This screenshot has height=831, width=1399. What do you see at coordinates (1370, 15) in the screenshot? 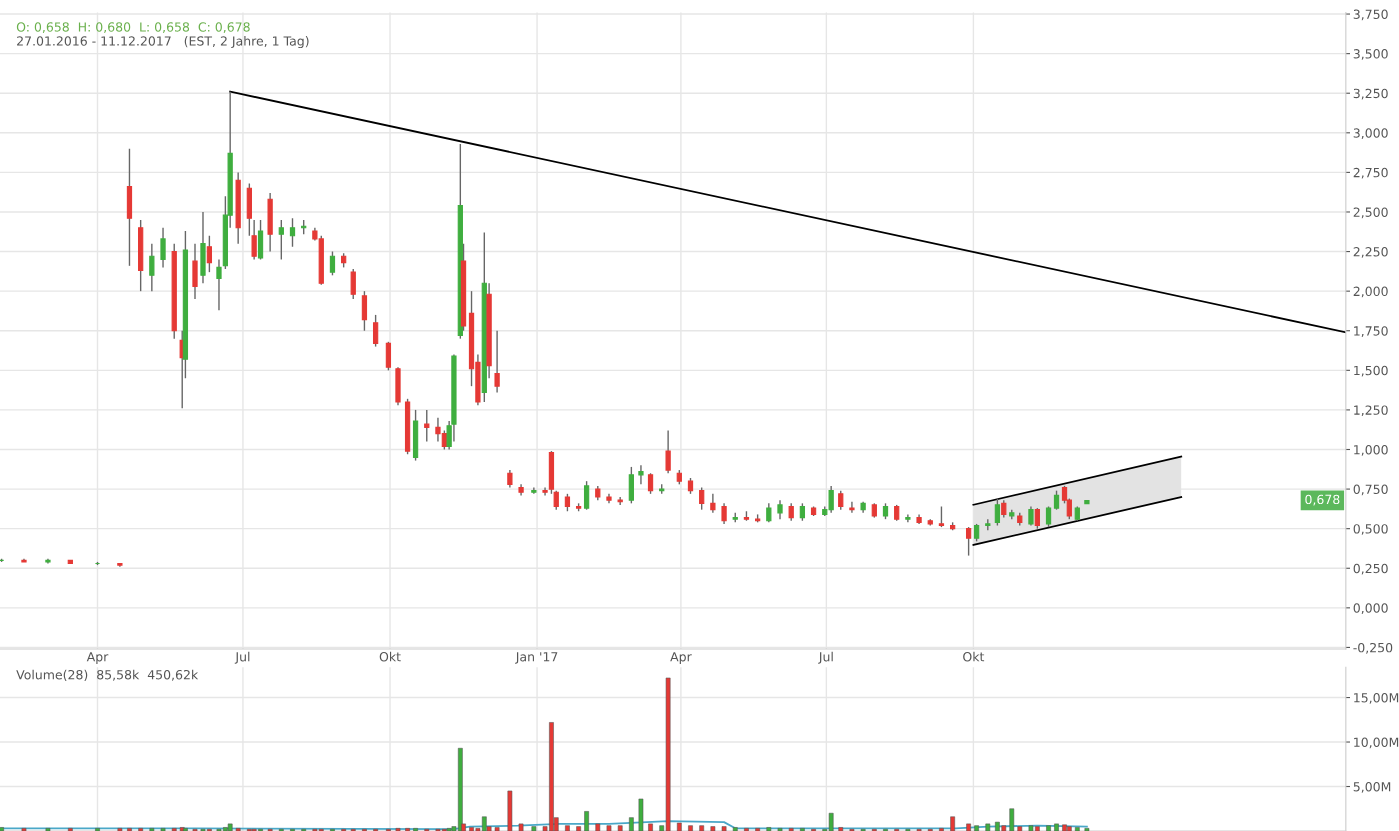
I see `y-tick-label: 3,750` at bounding box center [1370, 15].